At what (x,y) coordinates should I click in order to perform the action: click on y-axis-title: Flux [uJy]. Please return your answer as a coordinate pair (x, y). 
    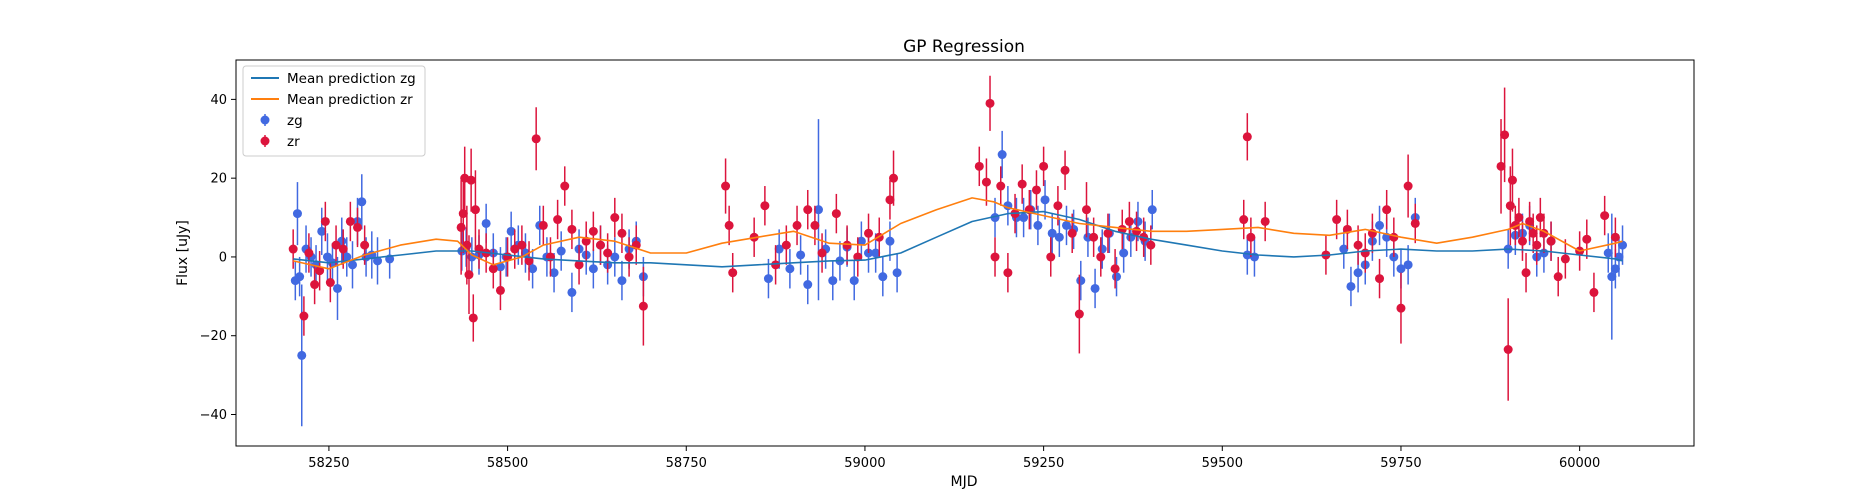
    Looking at the image, I should click on (183, 253).